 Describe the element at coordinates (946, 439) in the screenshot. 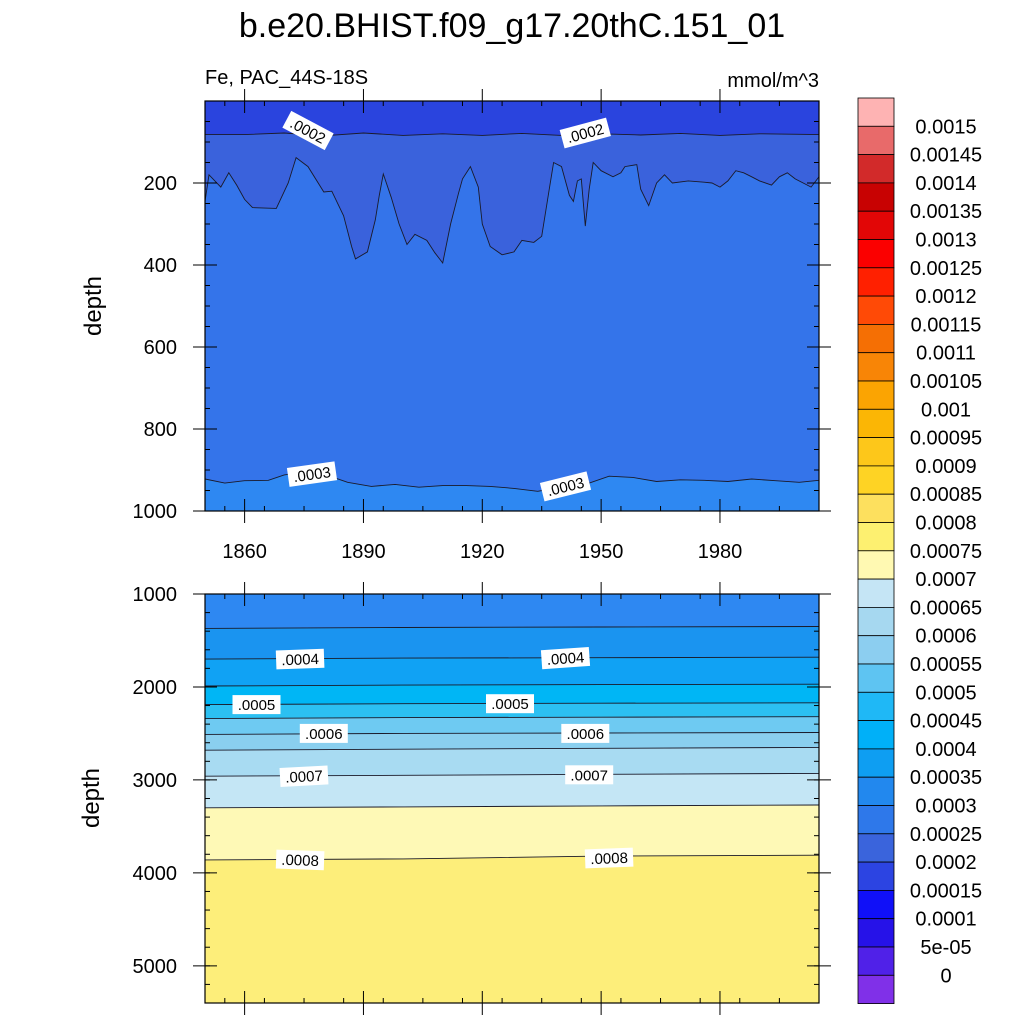

I see `colorbar-label: 0.00095` at that location.